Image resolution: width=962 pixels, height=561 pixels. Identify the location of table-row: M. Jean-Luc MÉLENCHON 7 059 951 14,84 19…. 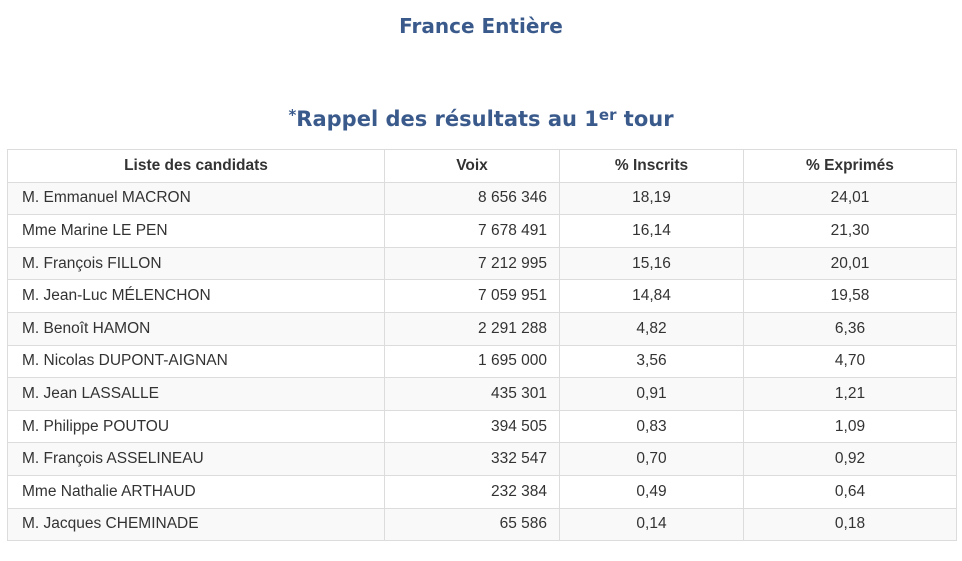
(482, 296).